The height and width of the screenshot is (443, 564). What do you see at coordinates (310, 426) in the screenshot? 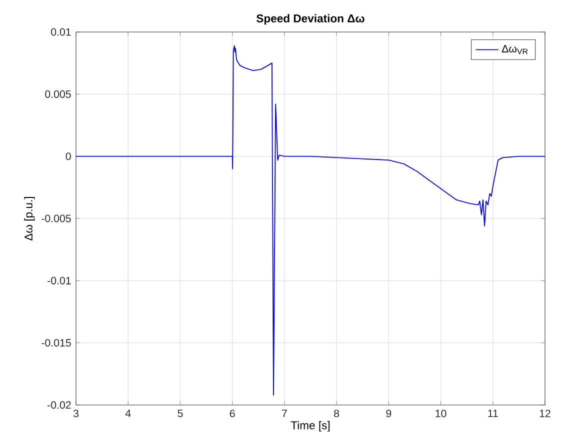
I see `x-axis-title: Time [s]` at bounding box center [310, 426].